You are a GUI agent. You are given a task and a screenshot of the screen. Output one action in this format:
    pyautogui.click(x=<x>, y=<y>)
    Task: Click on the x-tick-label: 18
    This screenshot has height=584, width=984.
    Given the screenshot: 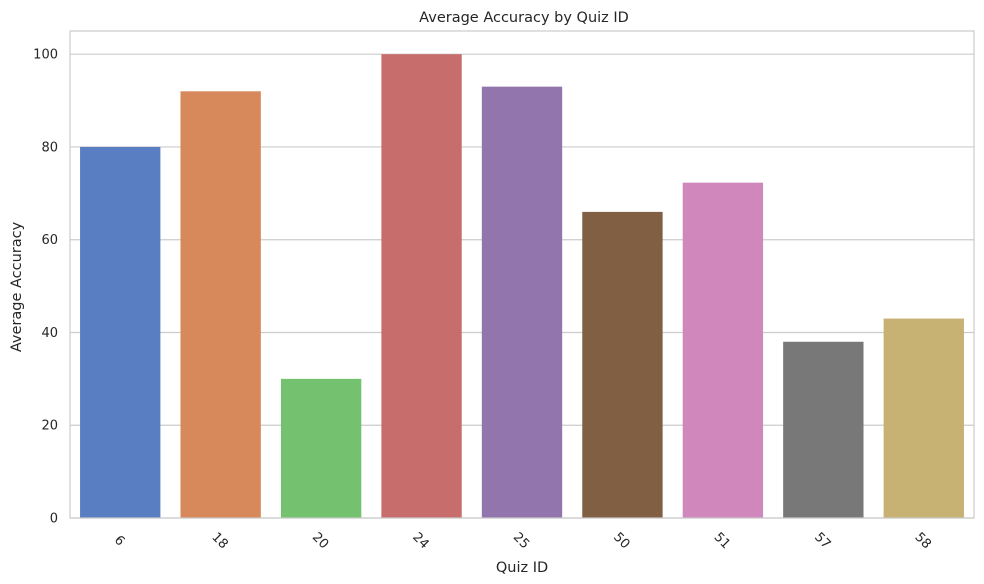 What is the action you would take?
    pyautogui.click(x=219, y=541)
    